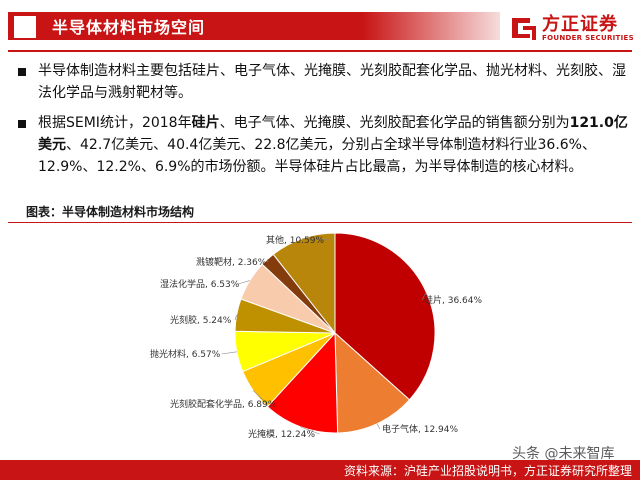  Describe the element at coordinates (580, 24) in the screenshot. I see `logo-text-cn: 方正证券` at that location.